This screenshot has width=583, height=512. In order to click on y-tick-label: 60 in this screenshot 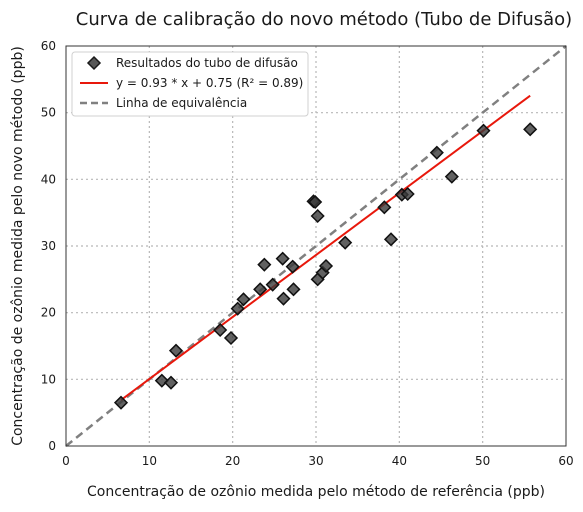, I will do `click(48, 46)`.